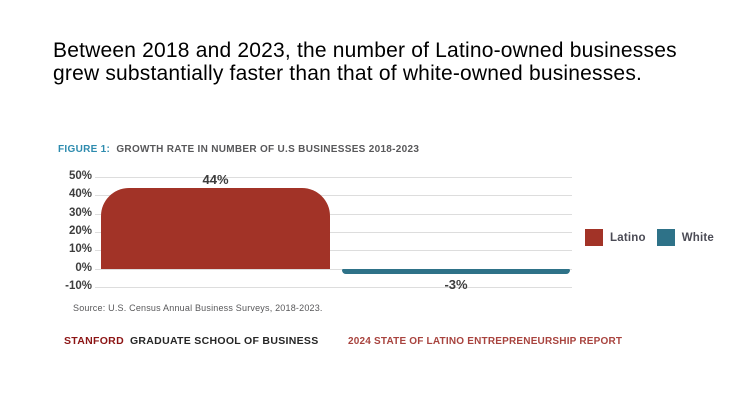 The height and width of the screenshot is (417, 750). I want to click on y-axis-tick-label: 30%, so click(80, 212).